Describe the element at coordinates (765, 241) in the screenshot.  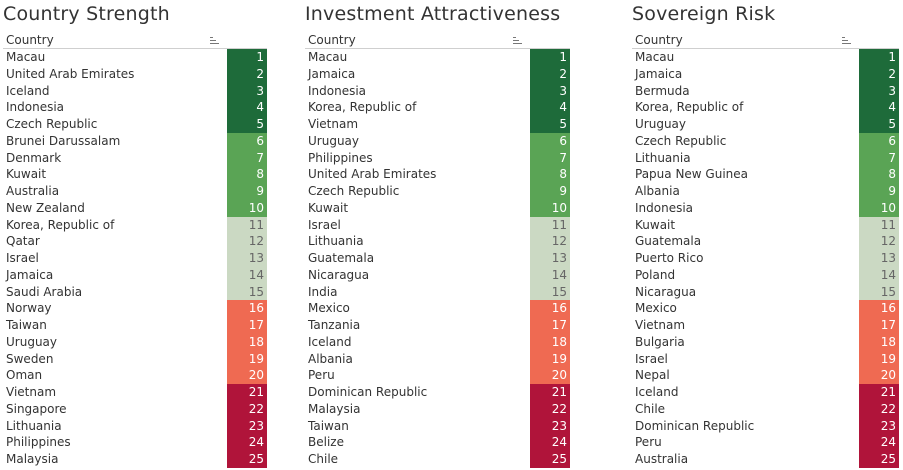
I see `table-row: Guatemala 12` at that location.